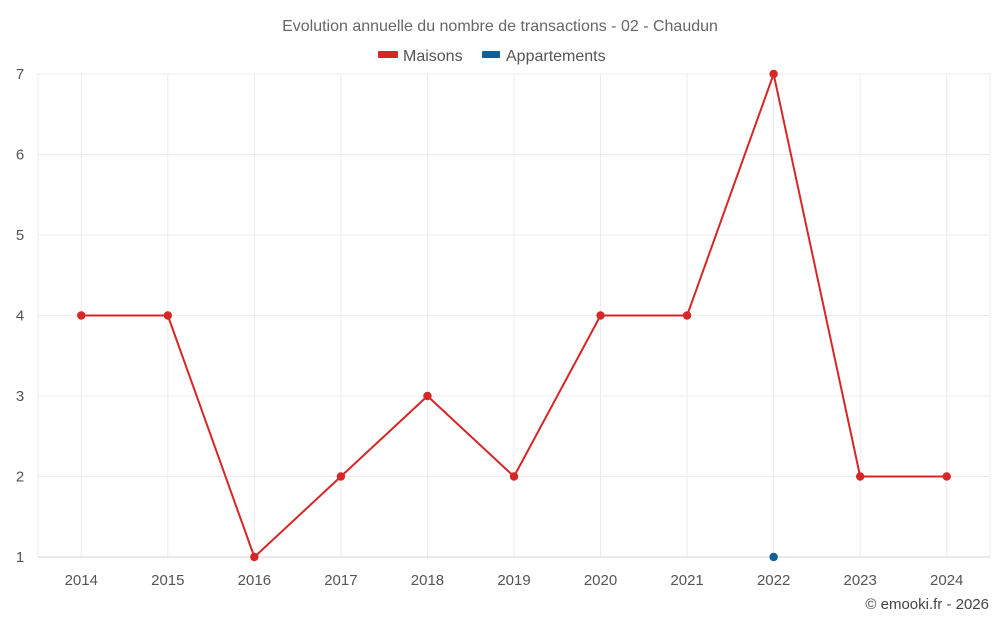  What do you see at coordinates (20, 477) in the screenshot?
I see `y-tick-label: 2` at bounding box center [20, 477].